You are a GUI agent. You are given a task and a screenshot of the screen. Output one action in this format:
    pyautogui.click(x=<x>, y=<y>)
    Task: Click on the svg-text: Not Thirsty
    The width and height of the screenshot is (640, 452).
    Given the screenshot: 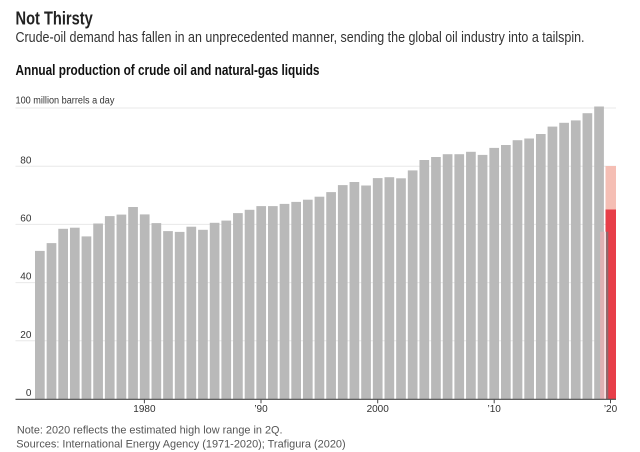 What is the action you would take?
    pyautogui.click(x=54, y=18)
    